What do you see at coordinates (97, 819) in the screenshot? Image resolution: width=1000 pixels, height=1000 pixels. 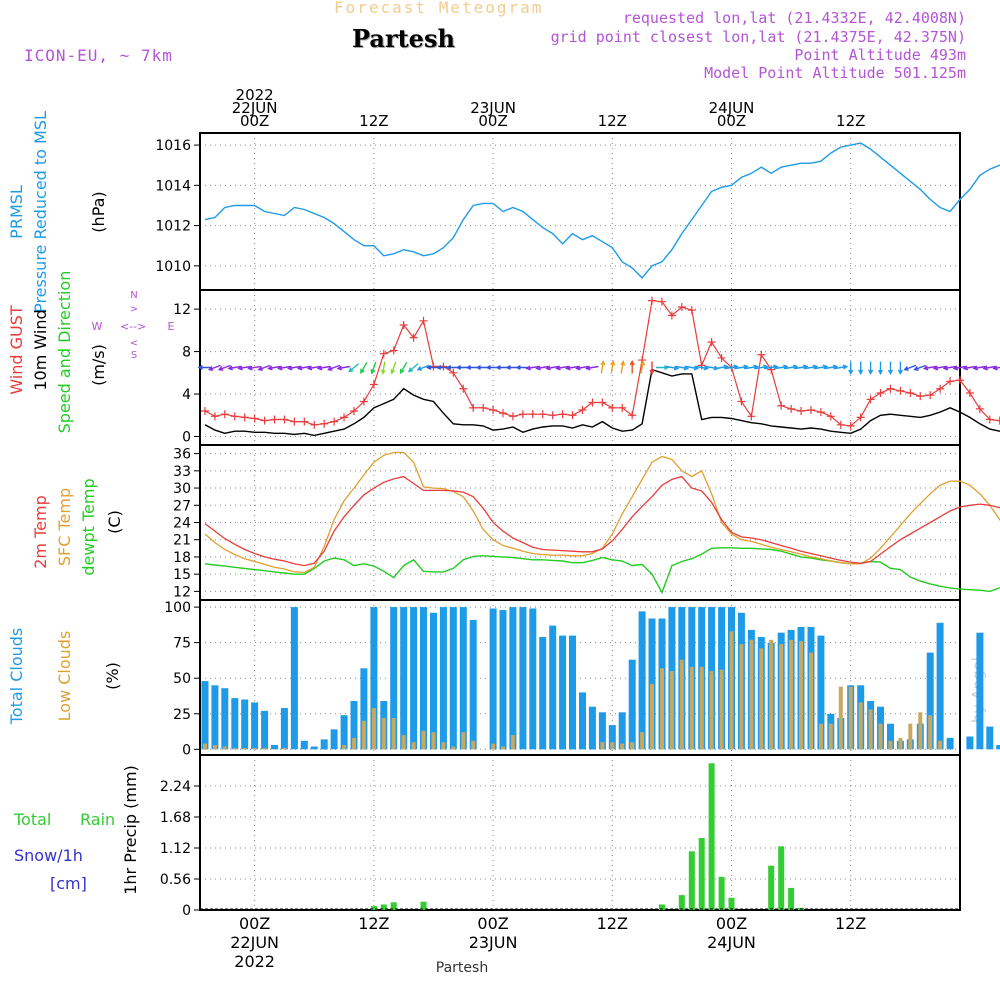 I see `rain-label: Rain` at bounding box center [97, 819].